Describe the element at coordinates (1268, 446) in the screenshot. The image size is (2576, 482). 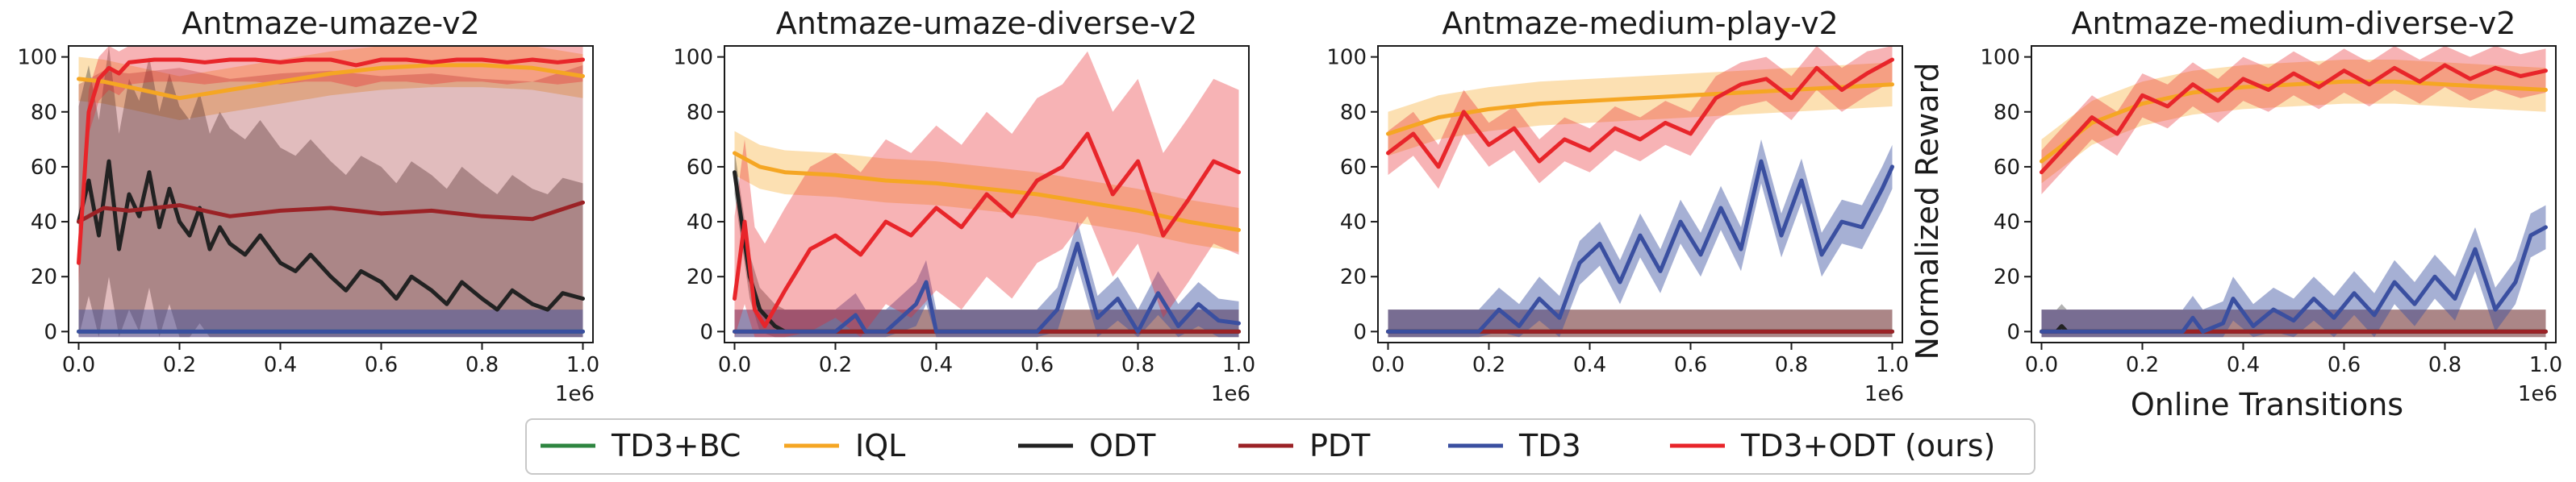
I see `legend-items: TD3+BC IQL ODT PDT TD3 TD3+ODT (ours)` at that location.